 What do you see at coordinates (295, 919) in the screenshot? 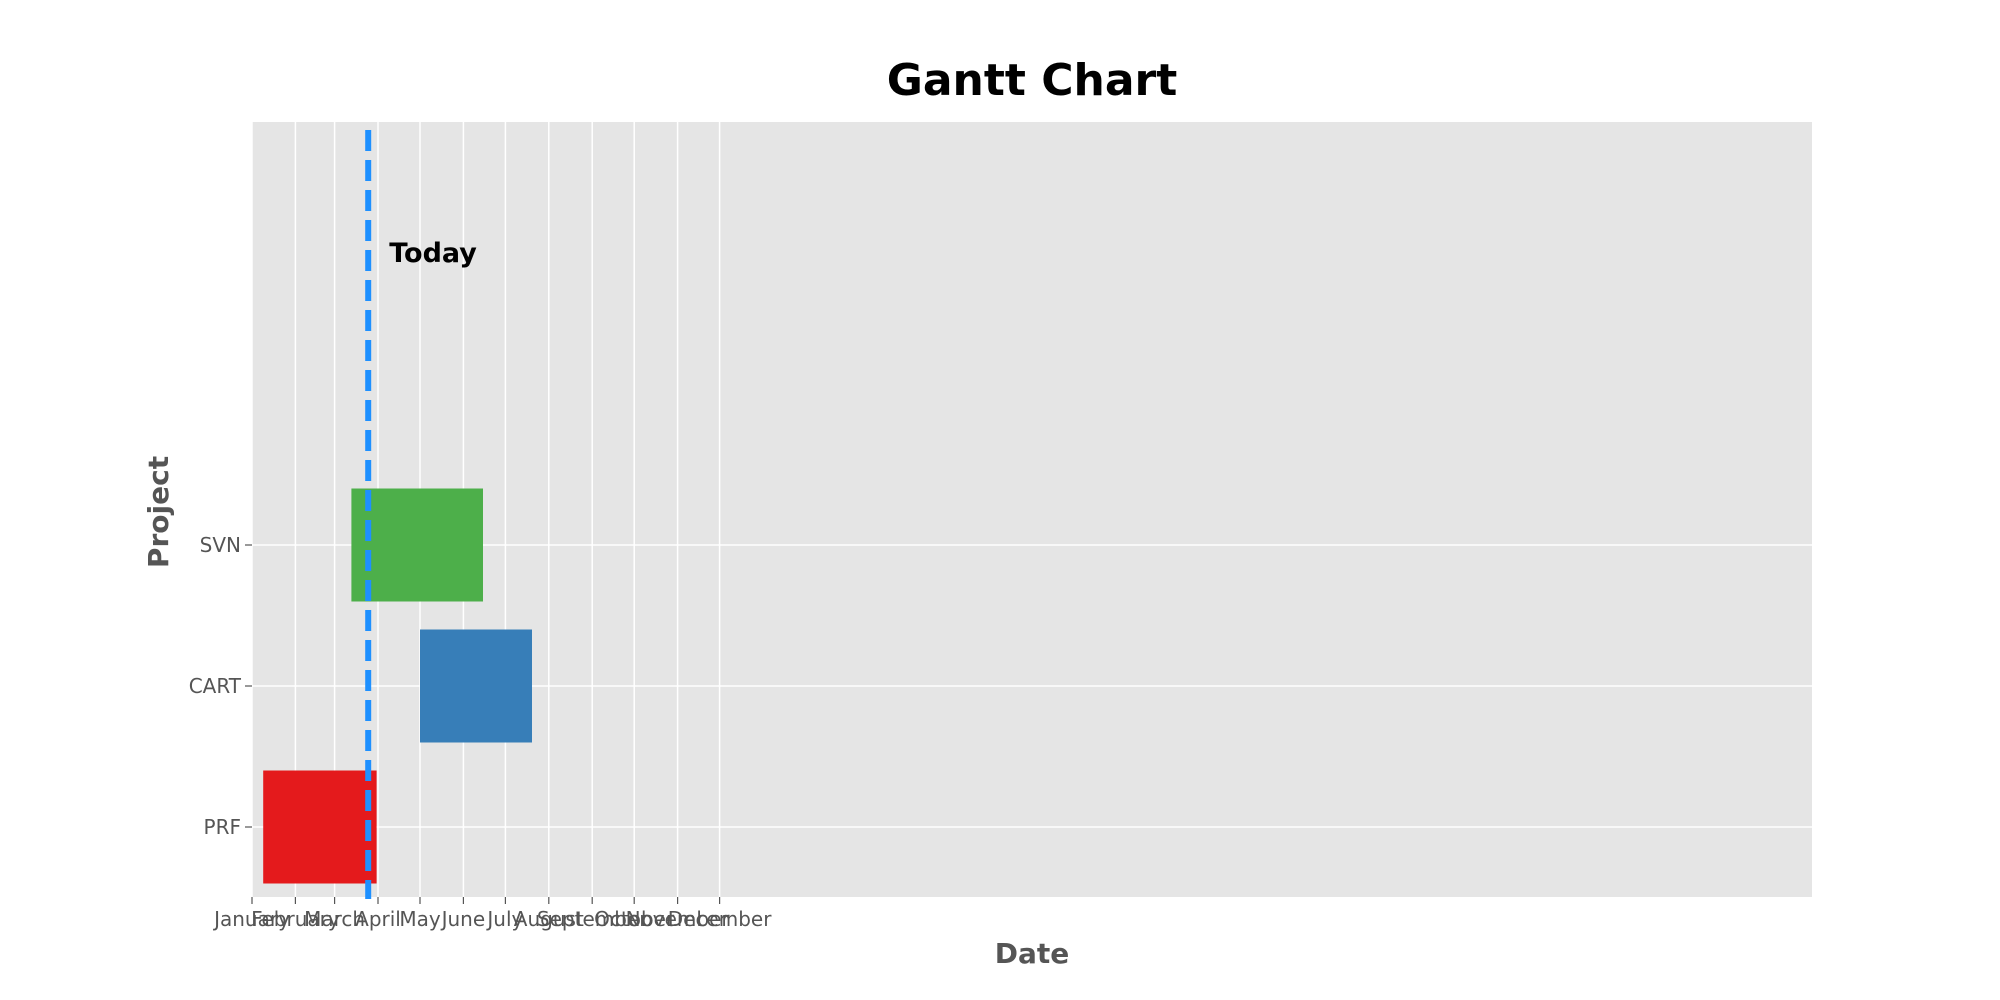
I see `x-tick-label: February` at bounding box center [295, 919].